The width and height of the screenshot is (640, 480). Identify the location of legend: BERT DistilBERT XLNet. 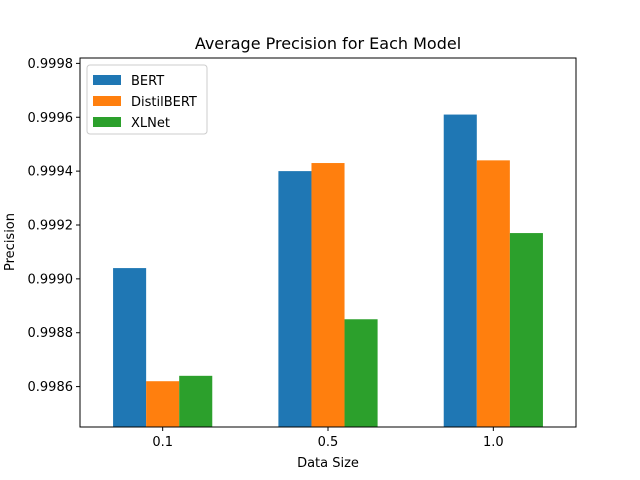
(147, 99).